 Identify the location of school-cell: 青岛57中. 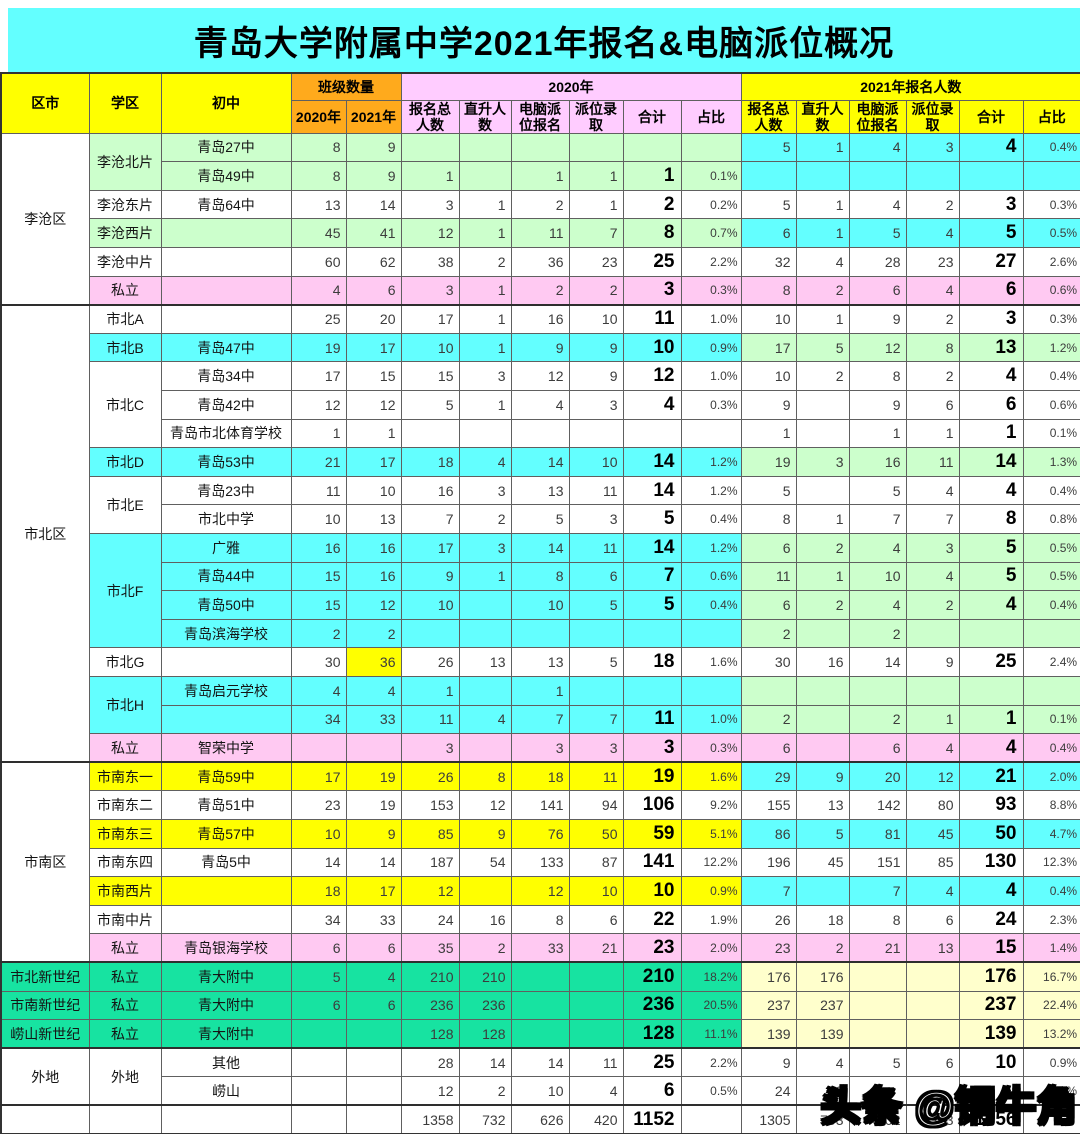
(226, 833).